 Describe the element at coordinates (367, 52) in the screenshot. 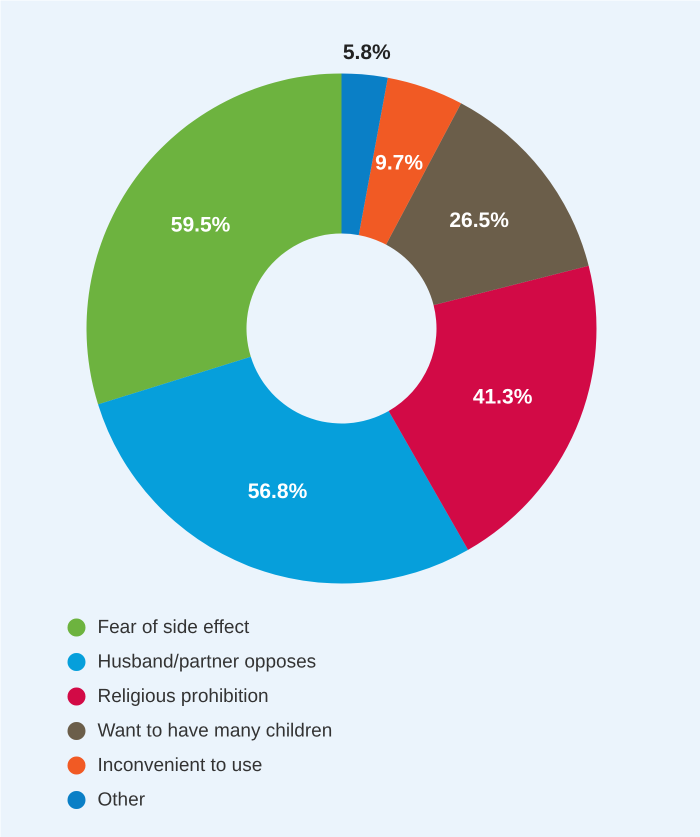

I see `data-label: 5.8%` at that location.